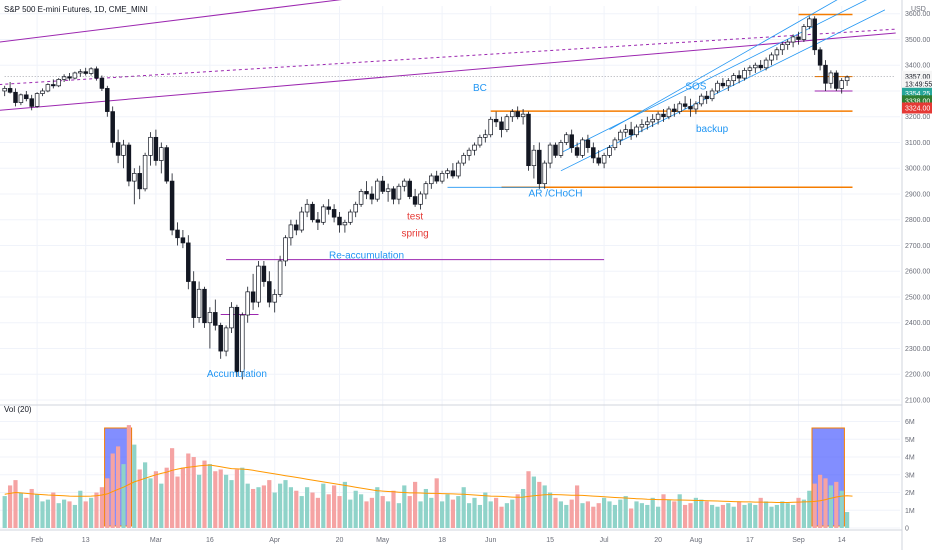 The width and height of the screenshot is (932, 550). What do you see at coordinates (442, 540) in the screenshot?
I see `time-tick-label: 18` at bounding box center [442, 540].